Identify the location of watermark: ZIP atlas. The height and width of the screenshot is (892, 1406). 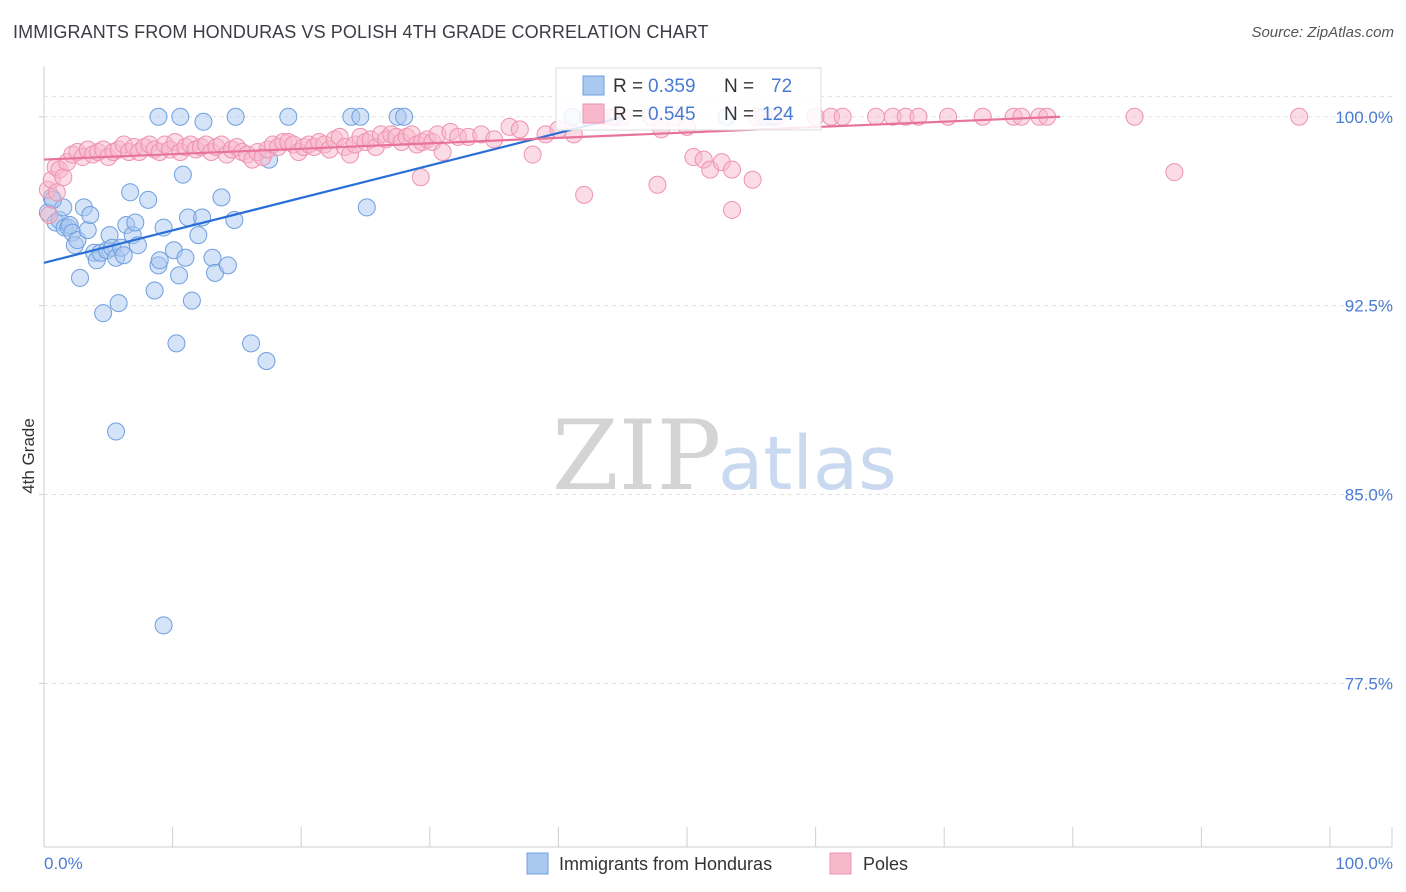
(724, 456).